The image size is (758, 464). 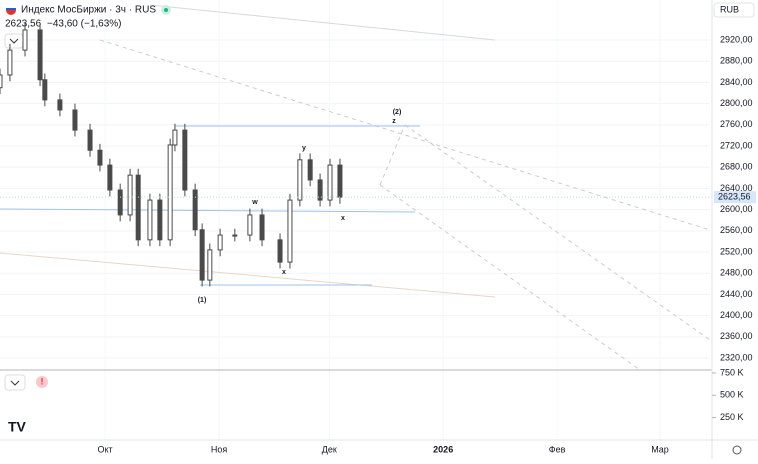 What do you see at coordinates (729, 9) in the screenshot?
I see `currency: RUB` at bounding box center [729, 9].